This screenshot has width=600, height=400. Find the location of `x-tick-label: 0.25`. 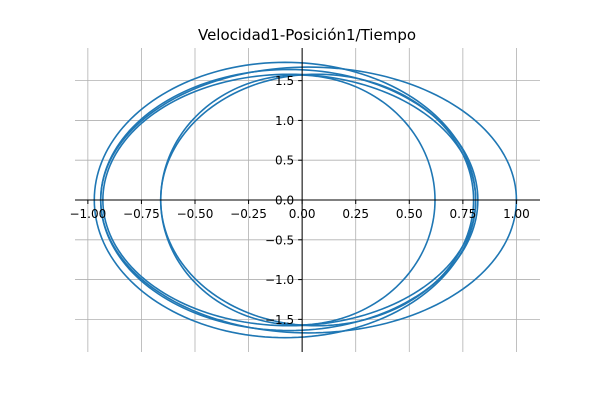

x-tick-label: 0.25 is located at coordinates (355, 214).